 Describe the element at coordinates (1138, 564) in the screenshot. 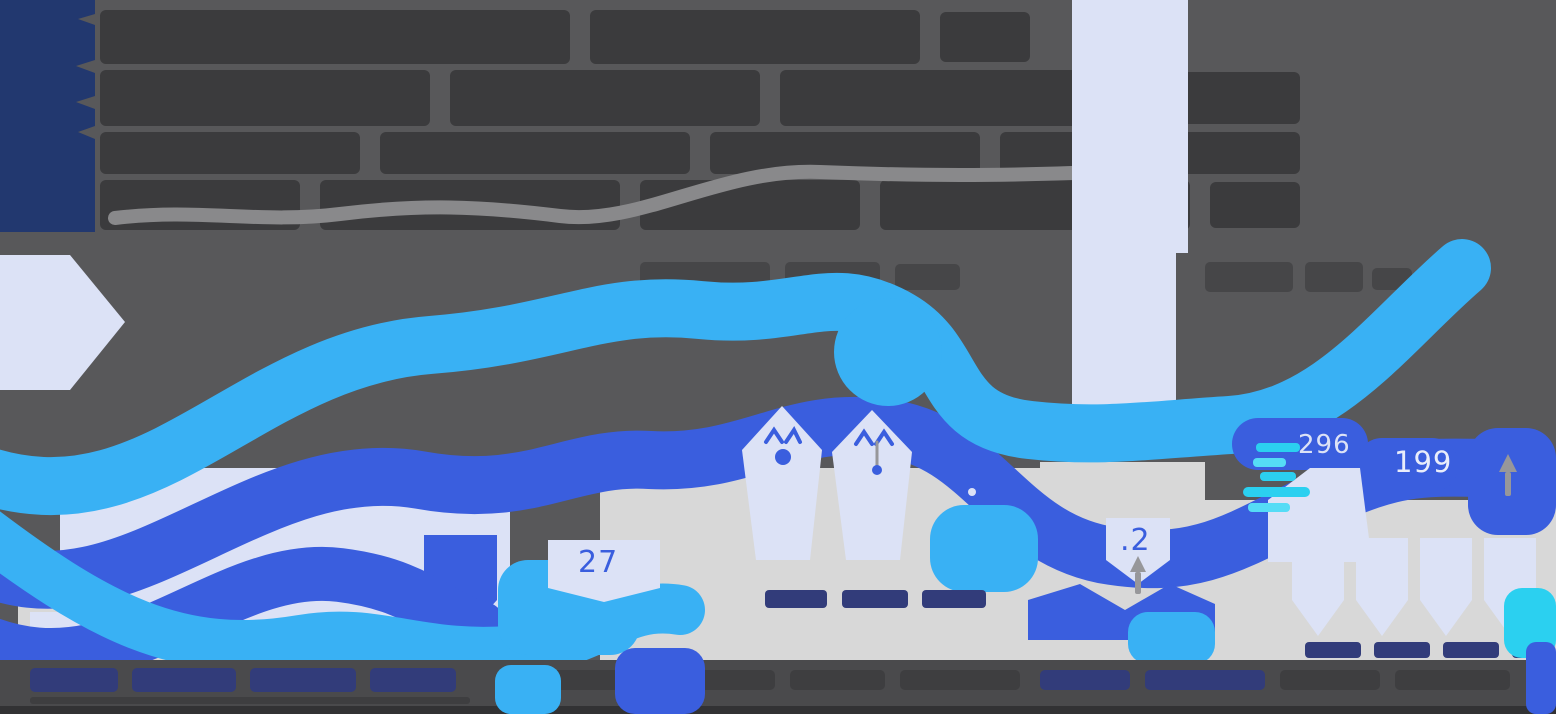

I see `pin-arrow-icon` at that location.